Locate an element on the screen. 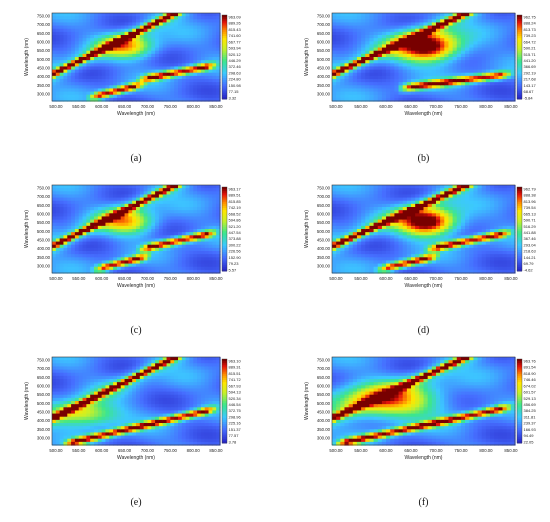 This screenshot has width=550, height=522. colorbar-tick-label: 962.75 is located at coordinates (530, 16).